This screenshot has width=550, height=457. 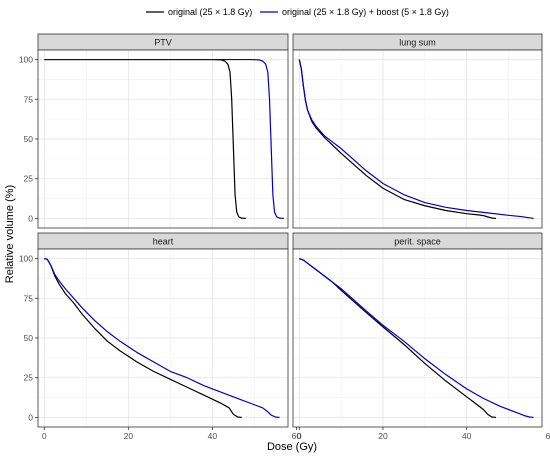 What do you see at coordinates (163, 43) in the screenshot?
I see `facet-title: PTV` at bounding box center [163, 43].